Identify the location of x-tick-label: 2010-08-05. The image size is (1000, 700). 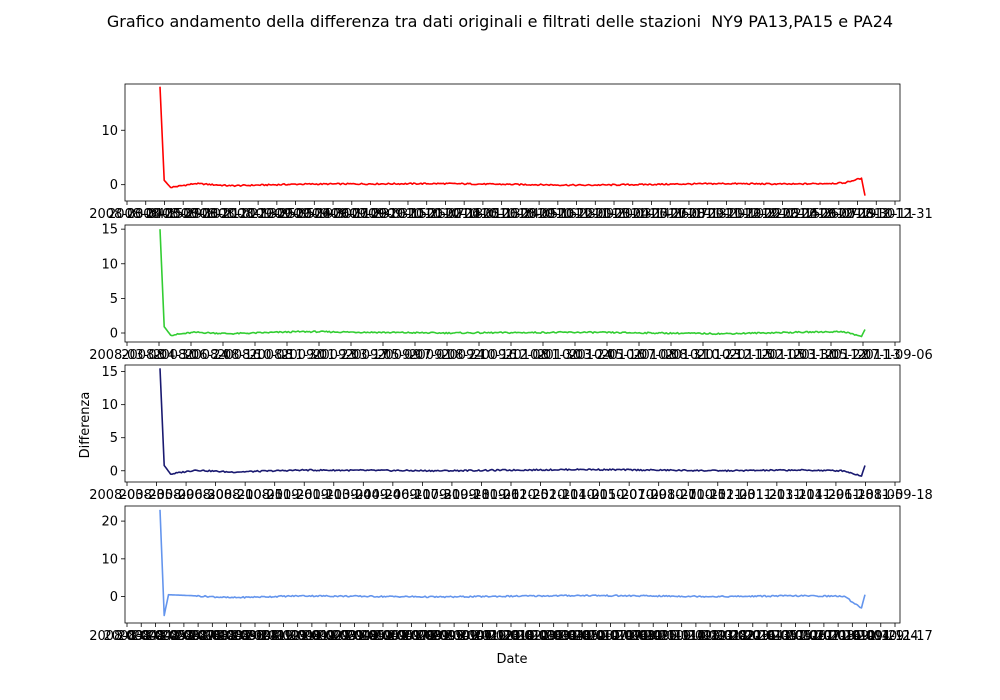
(521, 214).